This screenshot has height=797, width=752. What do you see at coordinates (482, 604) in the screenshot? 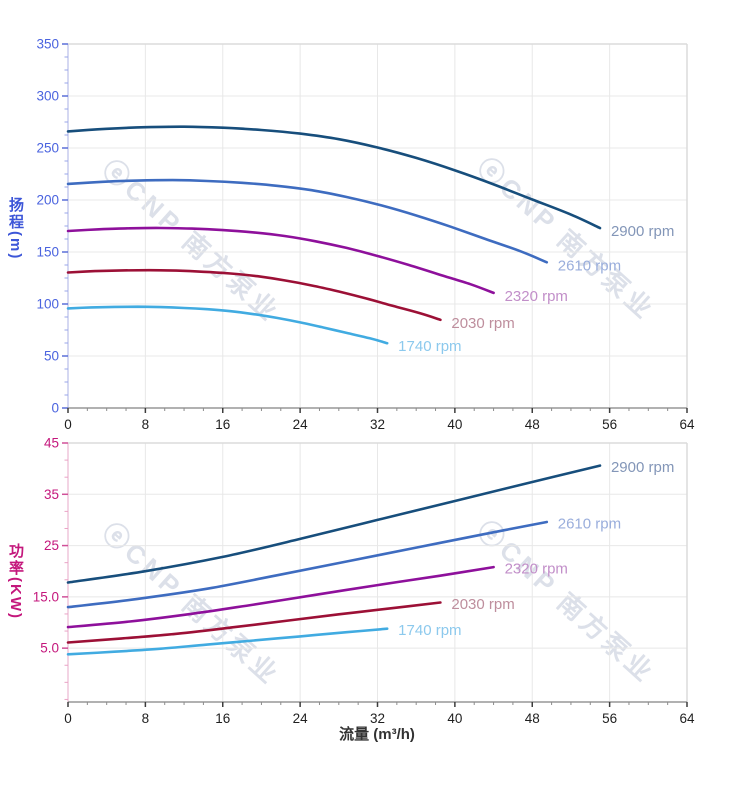
I see `power-label-2030-rpm: 2030 rpm` at bounding box center [482, 604].